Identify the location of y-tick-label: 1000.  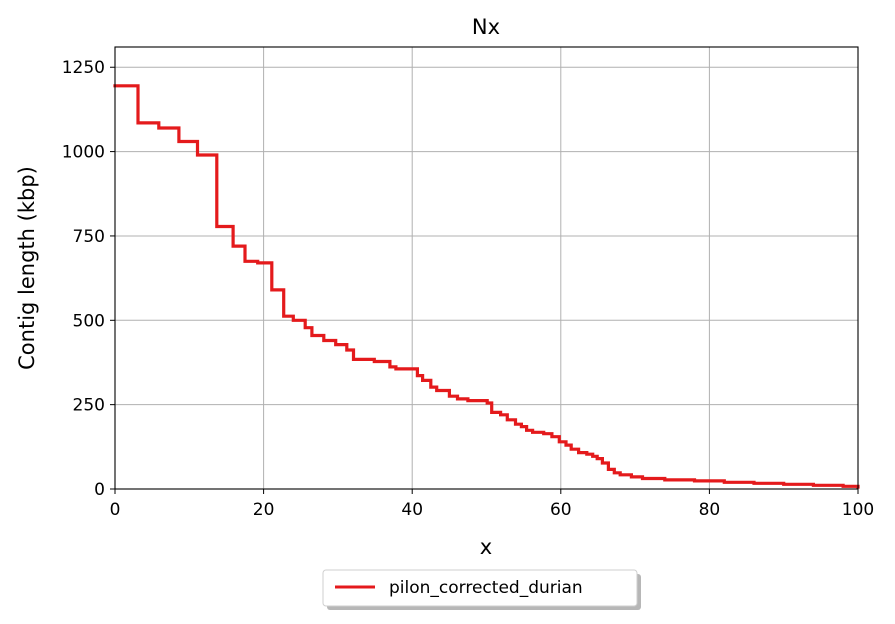
(83, 153).